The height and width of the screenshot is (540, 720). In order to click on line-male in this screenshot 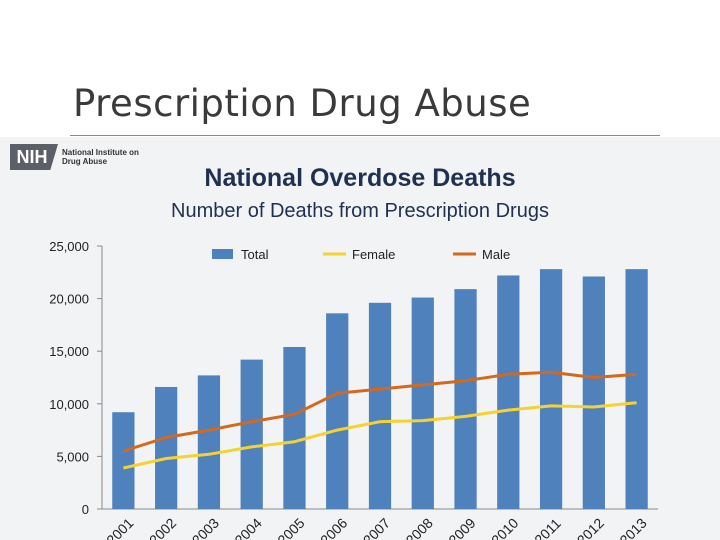, I will do `click(379, 411)`.